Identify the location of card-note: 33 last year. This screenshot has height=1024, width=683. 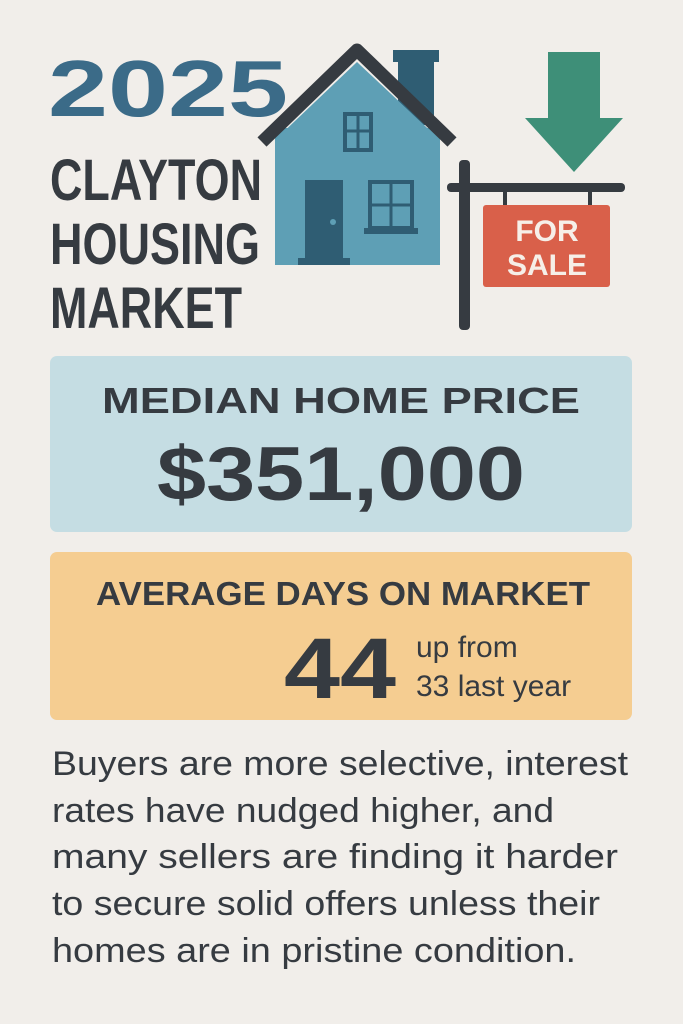
(493, 686).